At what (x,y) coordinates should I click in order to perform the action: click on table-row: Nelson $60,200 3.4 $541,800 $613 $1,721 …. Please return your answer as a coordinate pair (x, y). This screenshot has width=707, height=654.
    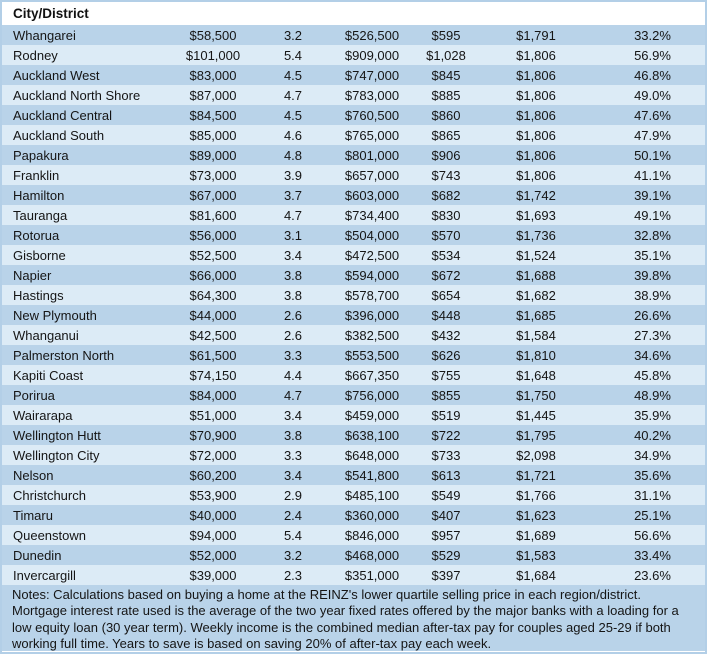
    Looking at the image, I should click on (353, 475).